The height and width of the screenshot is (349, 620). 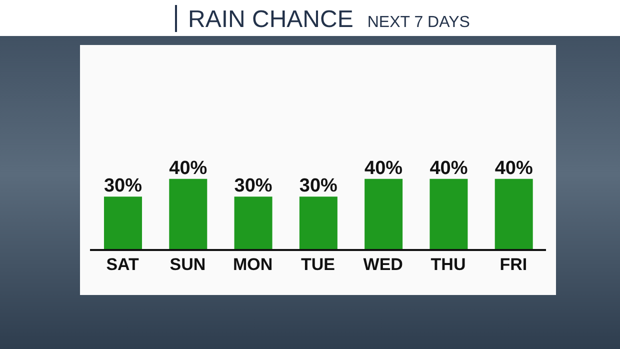 I want to click on x-tick-label: SUN, so click(x=188, y=264).